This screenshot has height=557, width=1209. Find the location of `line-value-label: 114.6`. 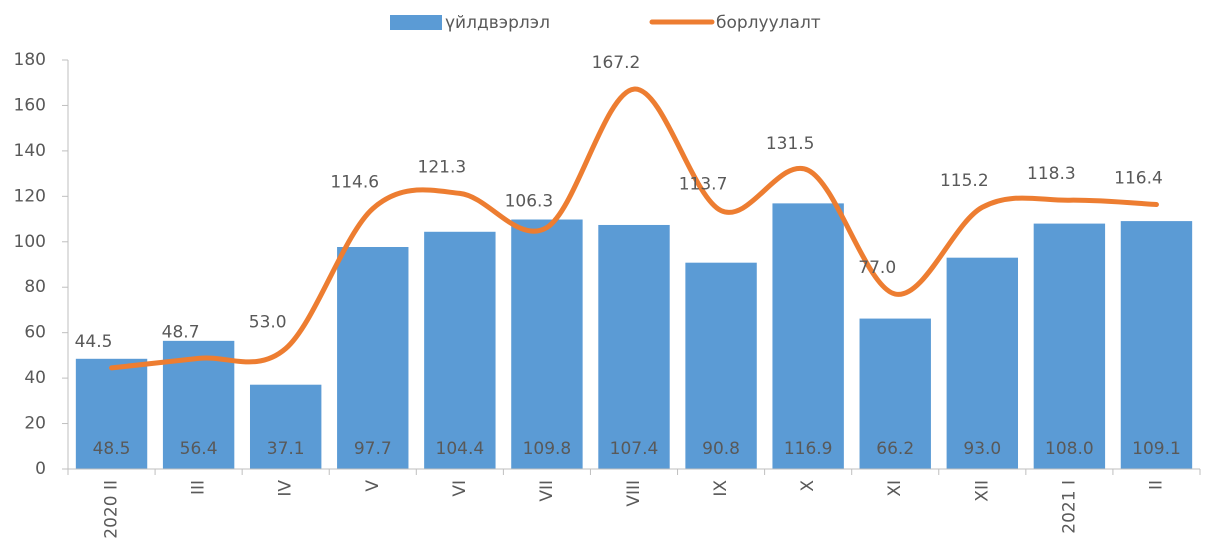

line-value-label: 114.6 is located at coordinates (354, 183).